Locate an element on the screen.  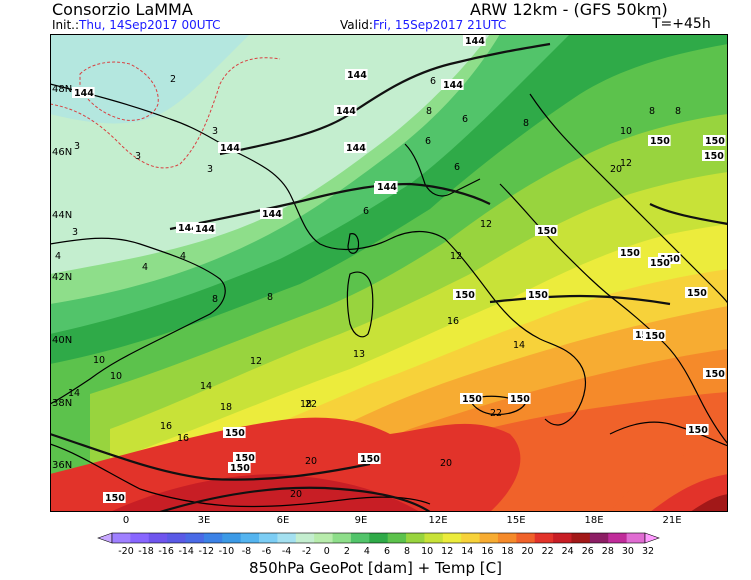
lat-label: 44N is located at coordinates (62, 215).